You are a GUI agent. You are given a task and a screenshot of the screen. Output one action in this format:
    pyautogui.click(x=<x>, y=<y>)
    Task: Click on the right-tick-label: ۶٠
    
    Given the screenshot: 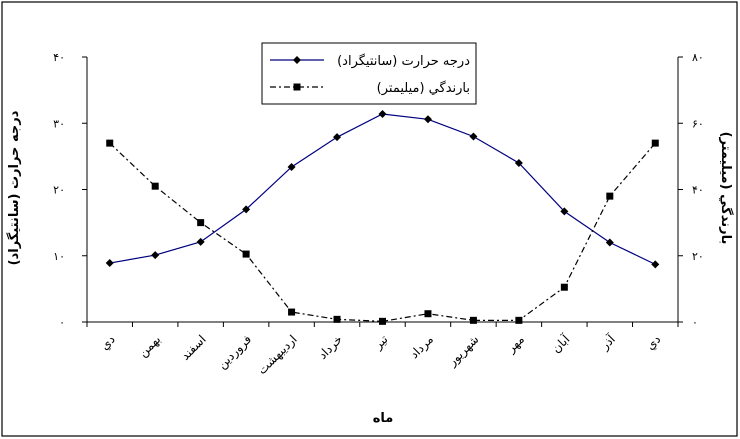 What is the action you would take?
    pyautogui.click(x=698, y=123)
    